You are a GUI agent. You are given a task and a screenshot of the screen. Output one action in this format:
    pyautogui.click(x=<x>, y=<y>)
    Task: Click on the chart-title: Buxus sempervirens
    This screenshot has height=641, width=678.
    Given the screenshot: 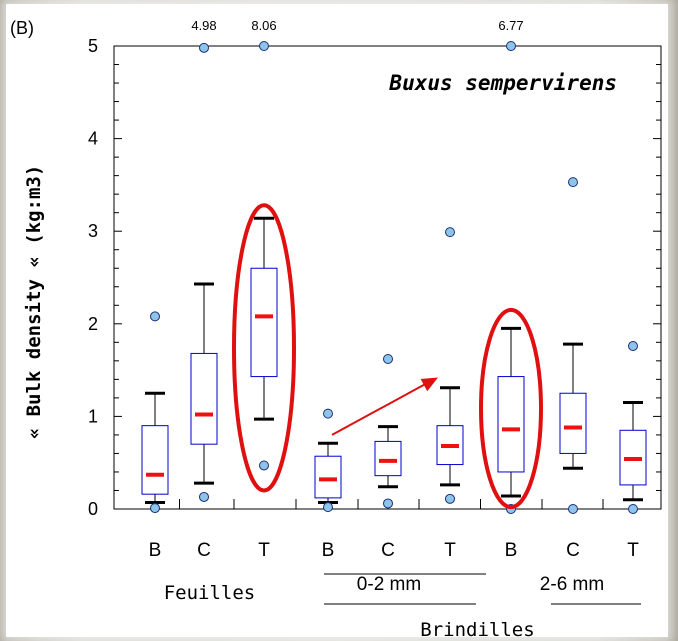 What is the action you would take?
    pyautogui.click(x=502, y=83)
    